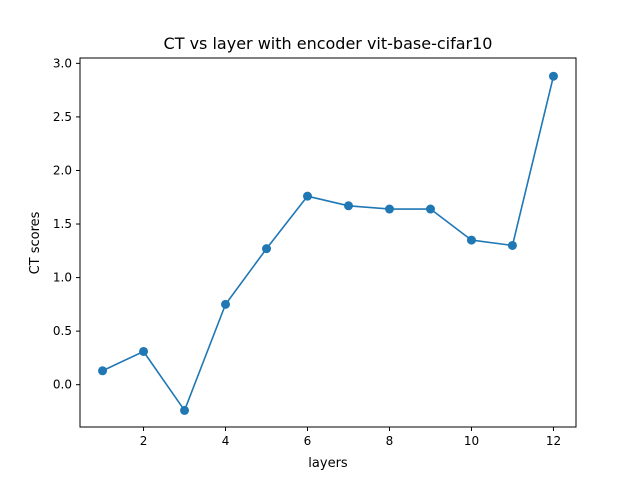 Image resolution: width=640 pixels, height=480 pixels. What do you see at coordinates (226, 441) in the screenshot?
I see `x-tick-label: 4` at bounding box center [226, 441].